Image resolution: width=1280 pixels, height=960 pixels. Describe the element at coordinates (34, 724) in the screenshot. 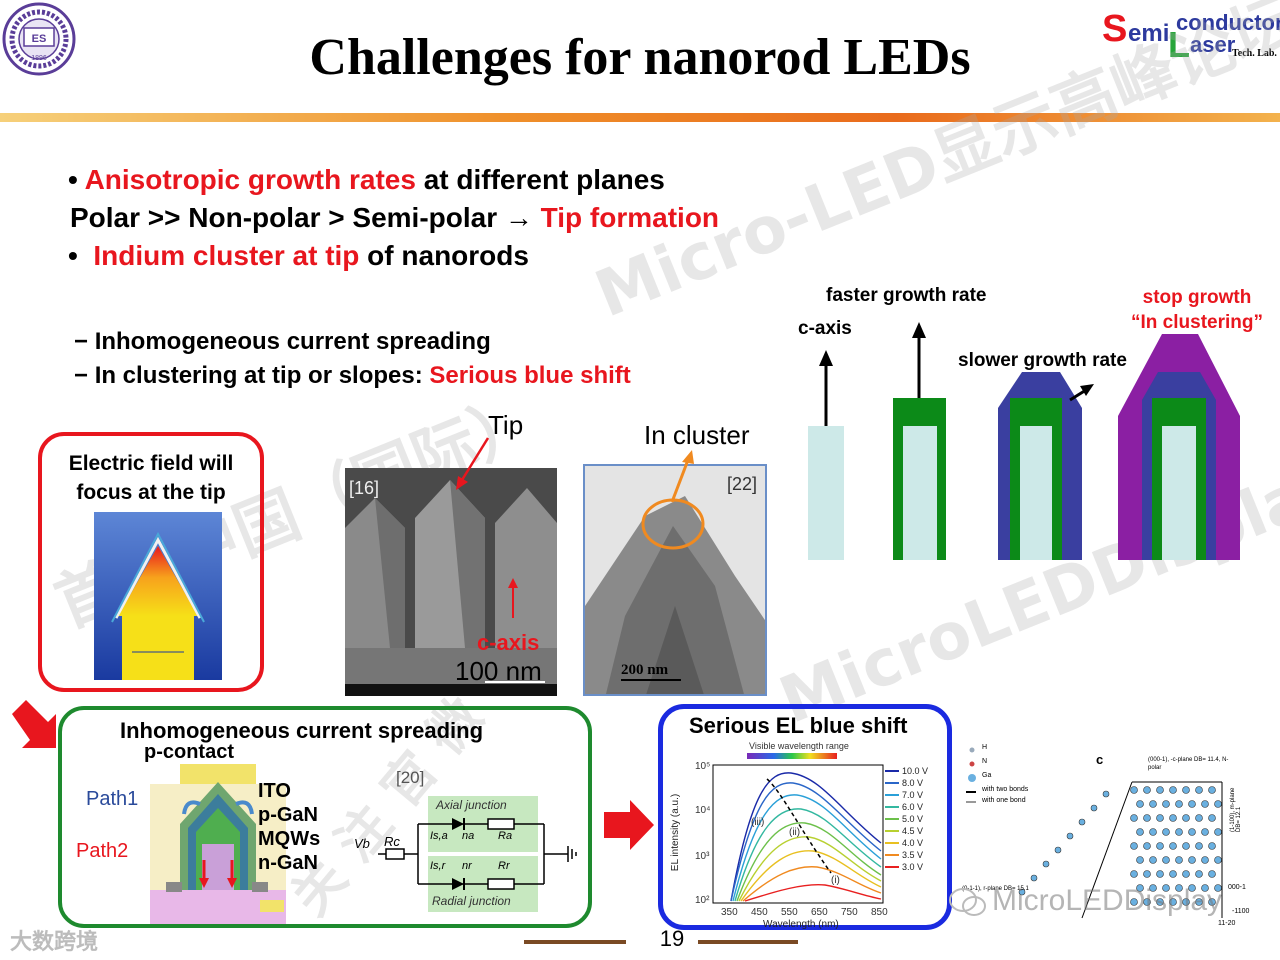

I see `pointer-arrow-icon` at that location.